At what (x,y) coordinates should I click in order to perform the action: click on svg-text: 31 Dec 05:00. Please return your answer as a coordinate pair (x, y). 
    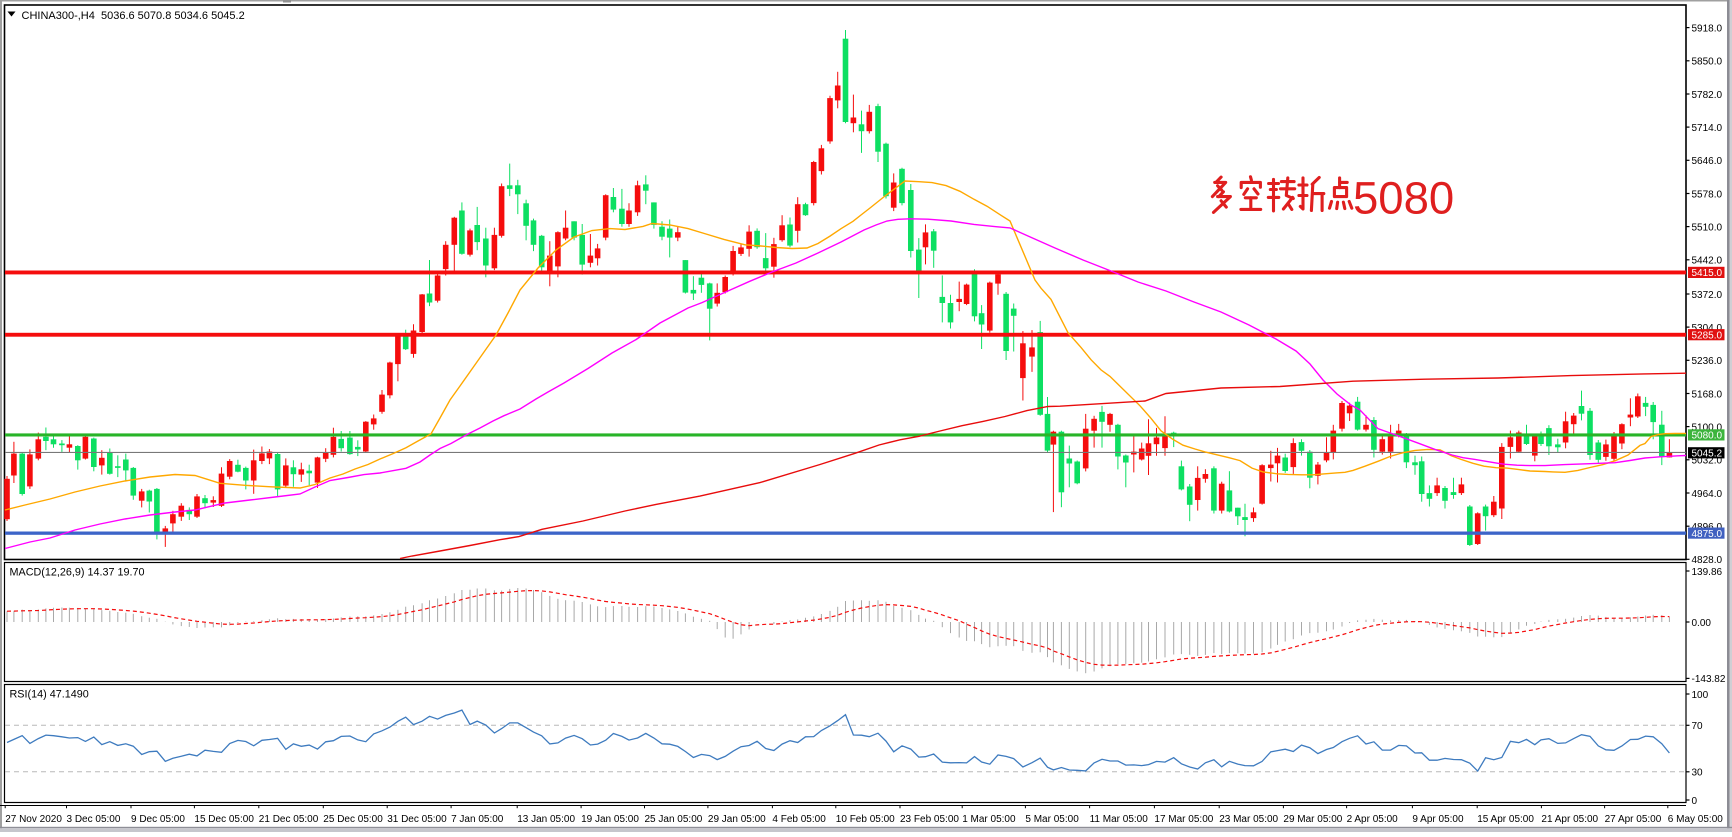
    Looking at the image, I should click on (417, 819).